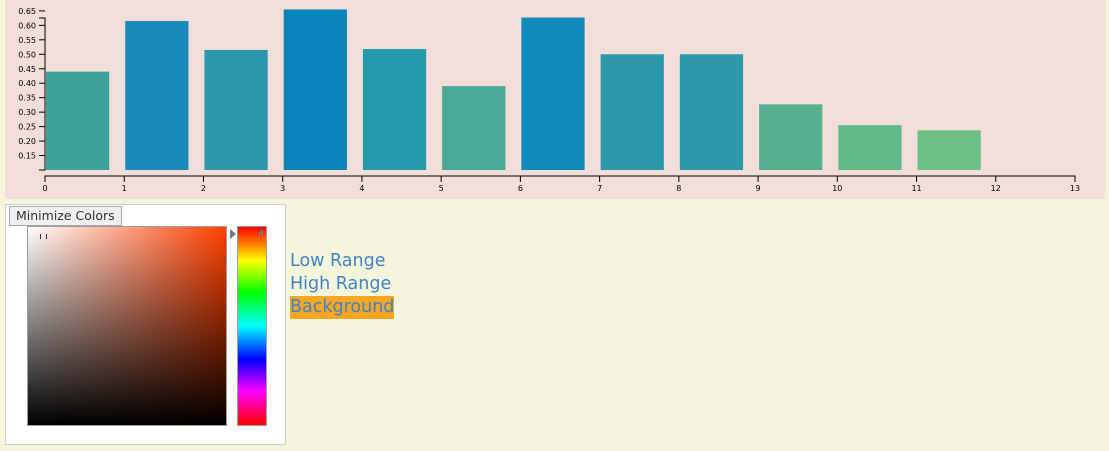  Describe the element at coordinates (44, 188) in the screenshot. I see `x-tick-label: 0` at that location.